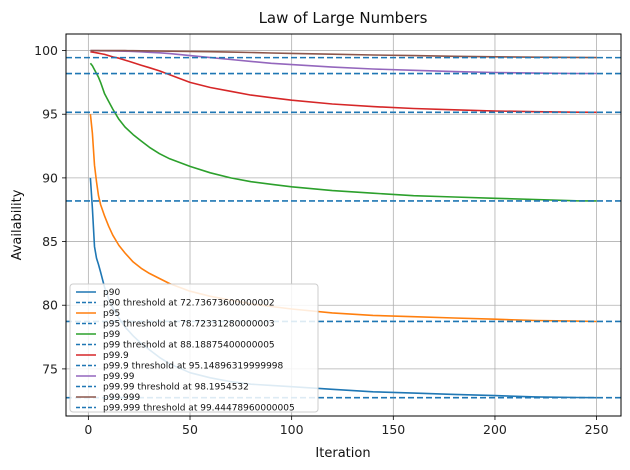 Image resolution: width=630 pixels, height=470 pixels. What do you see at coordinates (597, 429) in the screenshot?
I see `x-tick-label: 250` at bounding box center [597, 429].